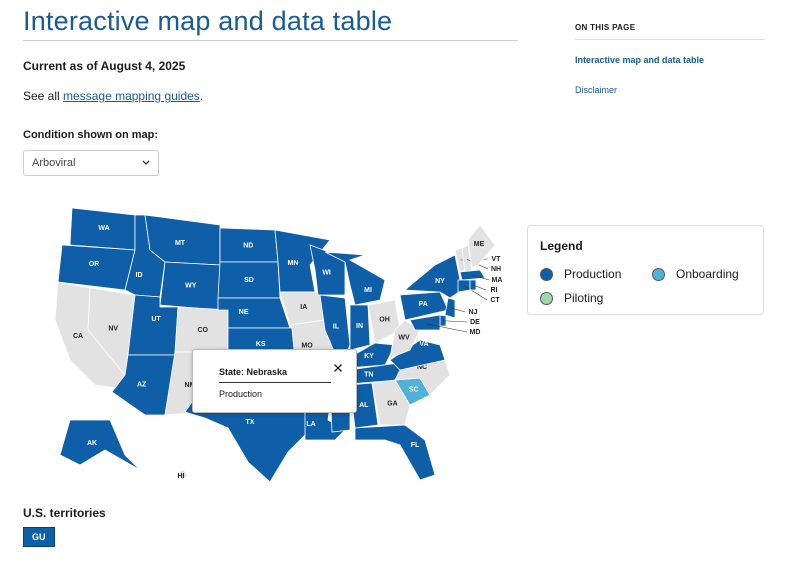 The width and height of the screenshot is (796, 573). Describe the element at coordinates (423, 304) in the screenshot. I see `state-label: PA` at that location.